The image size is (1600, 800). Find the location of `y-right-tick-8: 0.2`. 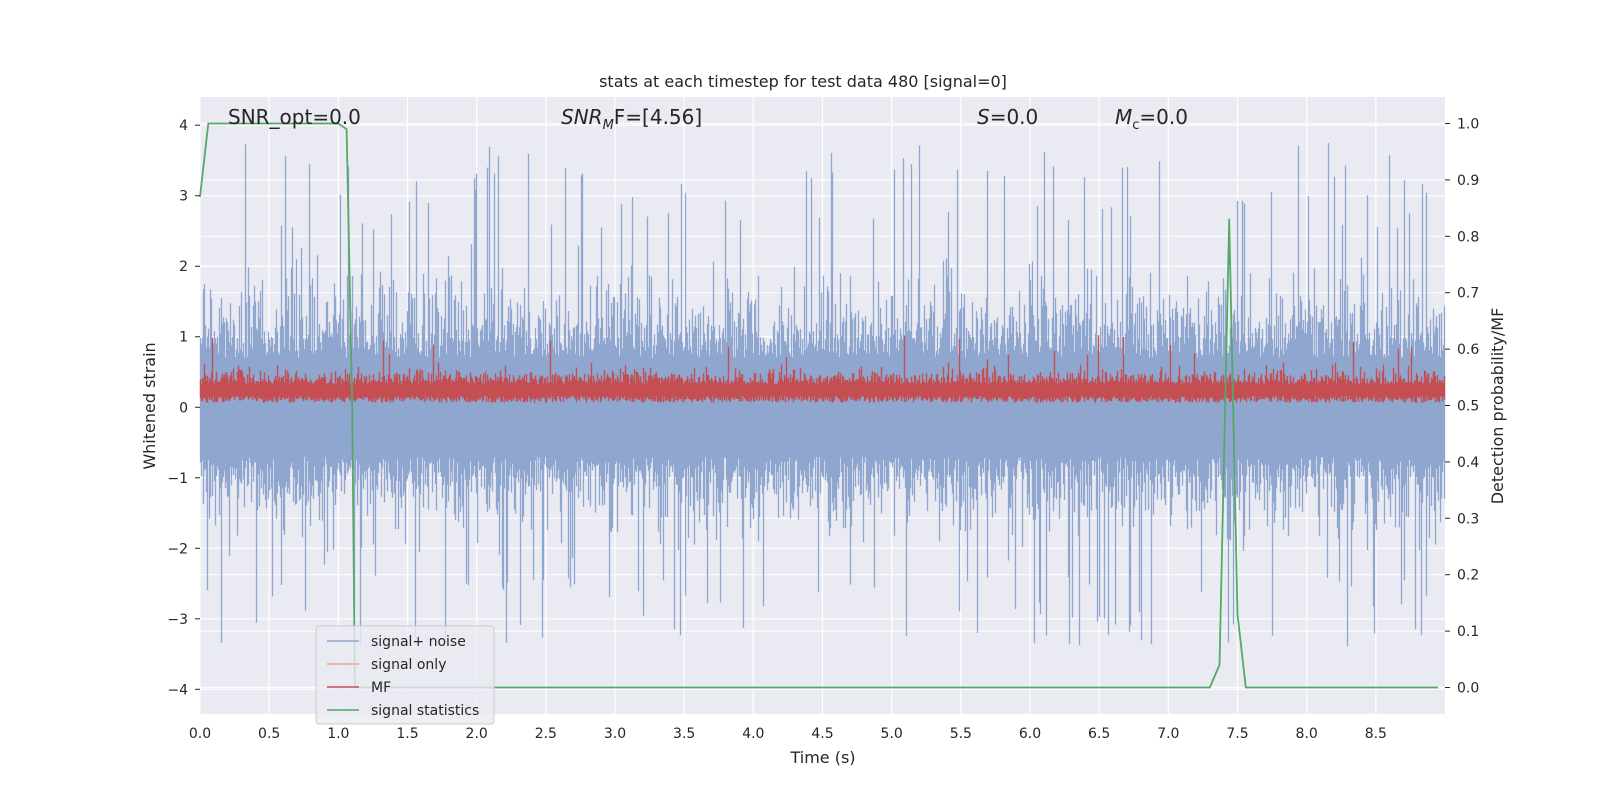

y-right-tick-8: 0.2 is located at coordinates (1468, 576).